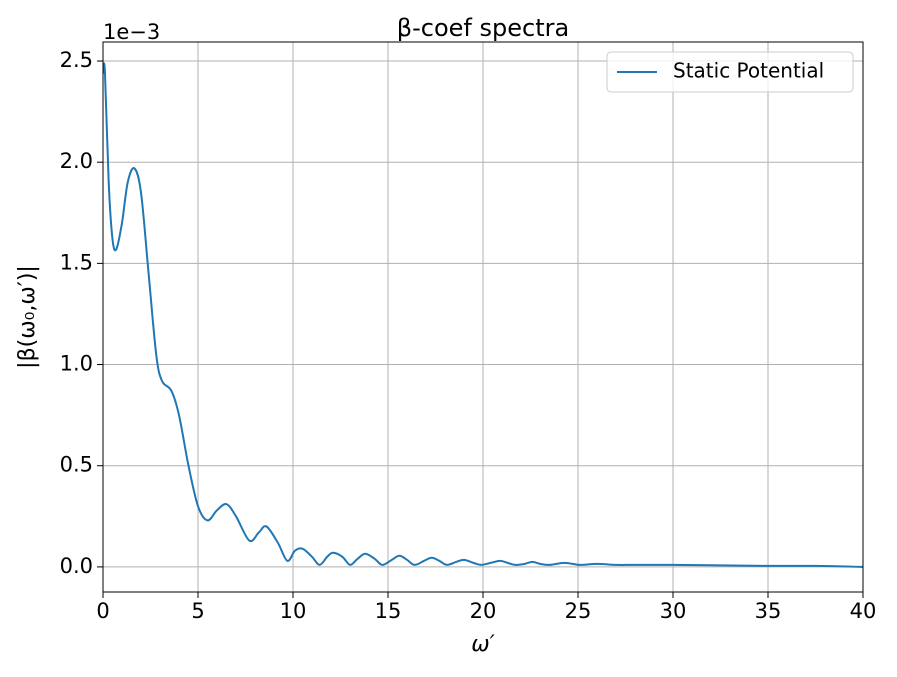 This screenshot has height=677, width=897. I want to click on x-tick-label: 35, so click(768, 611).